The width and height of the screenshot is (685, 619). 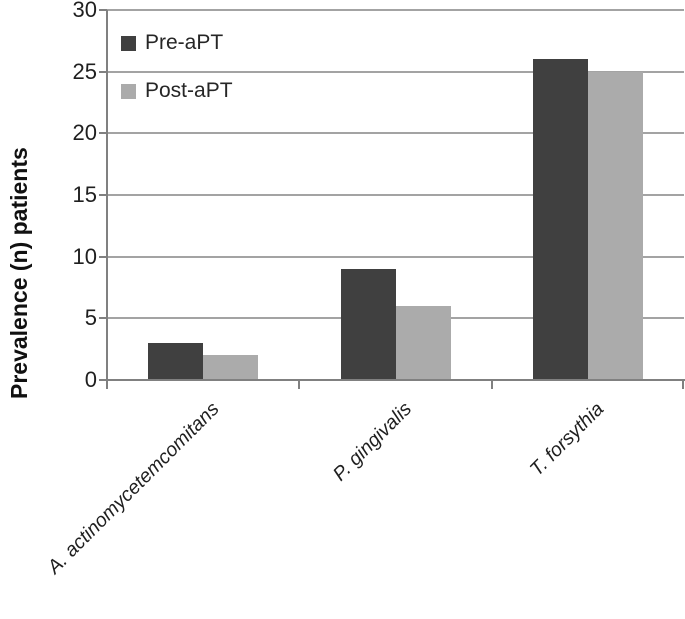 What do you see at coordinates (184, 42) in the screenshot?
I see `legend-label-pre-apt: Pre-aPT` at bounding box center [184, 42].